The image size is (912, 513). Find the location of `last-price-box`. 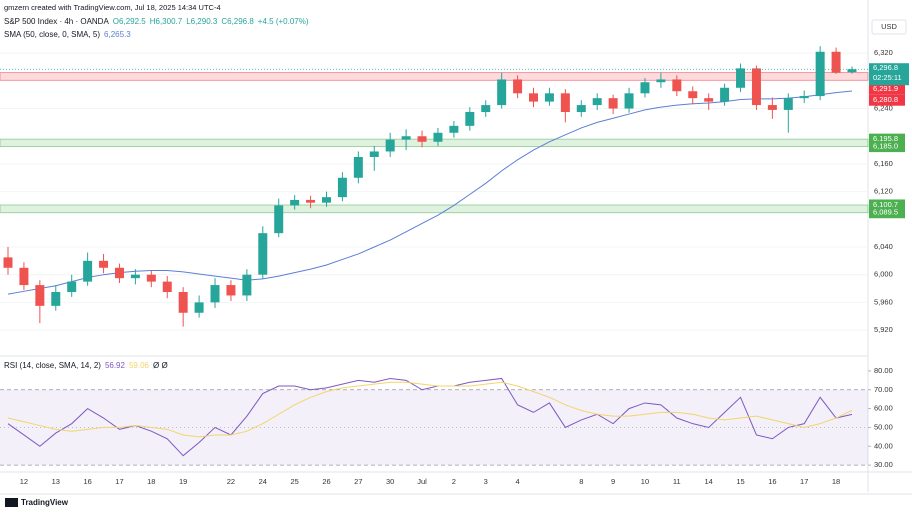

last-price-box is located at coordinates (889, 74).